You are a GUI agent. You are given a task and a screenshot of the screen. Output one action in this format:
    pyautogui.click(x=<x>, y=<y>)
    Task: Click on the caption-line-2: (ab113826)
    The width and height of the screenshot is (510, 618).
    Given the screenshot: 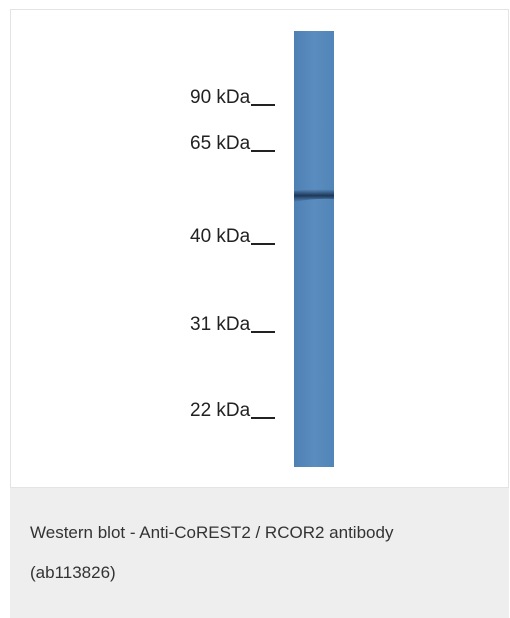 What is the action you would take?
    pyautogui.click(x=73, y=572)
    